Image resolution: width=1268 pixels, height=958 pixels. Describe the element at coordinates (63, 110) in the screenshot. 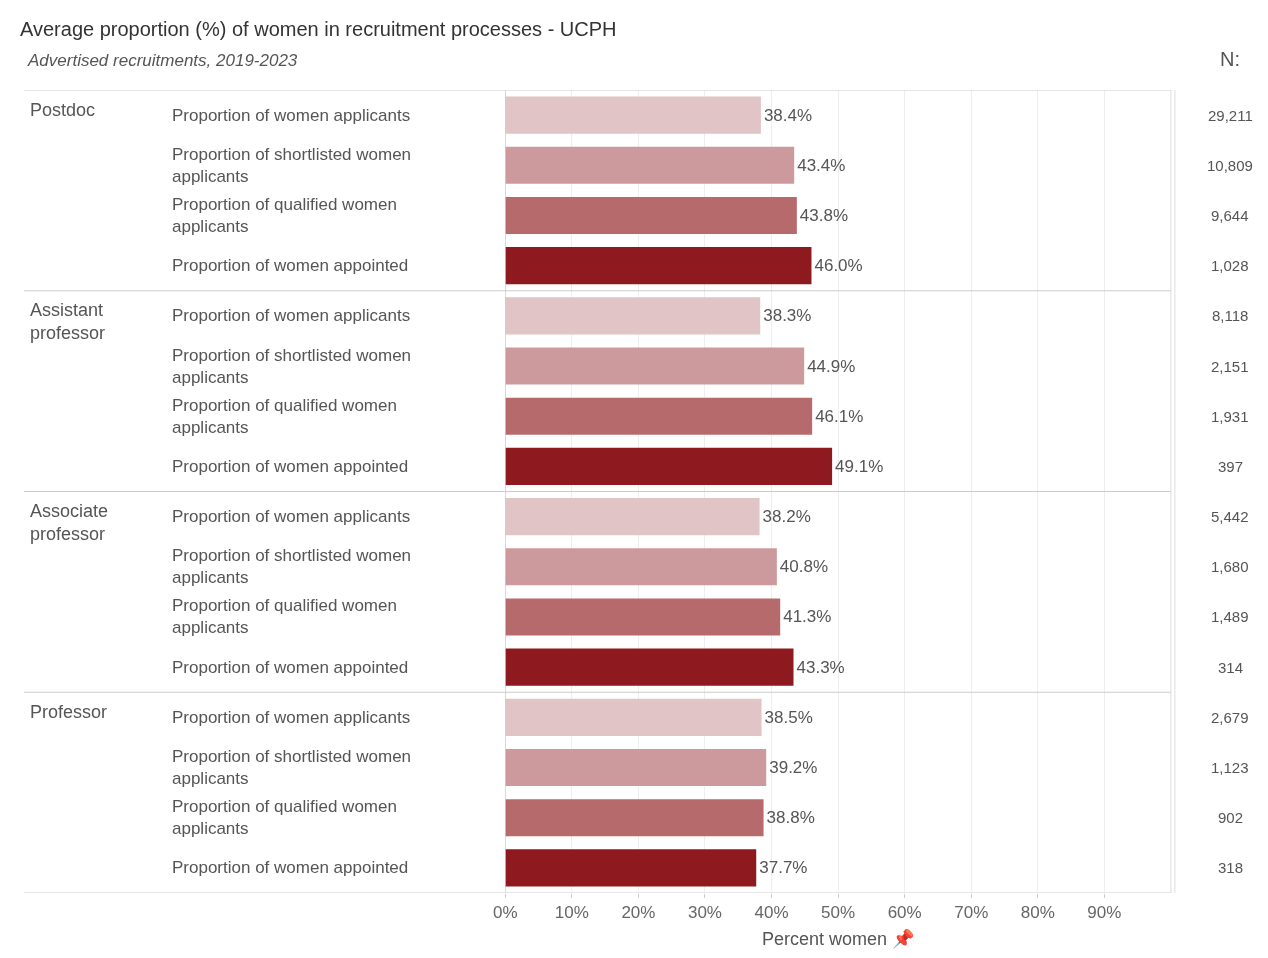

I see `text: Postdoc` at that location.